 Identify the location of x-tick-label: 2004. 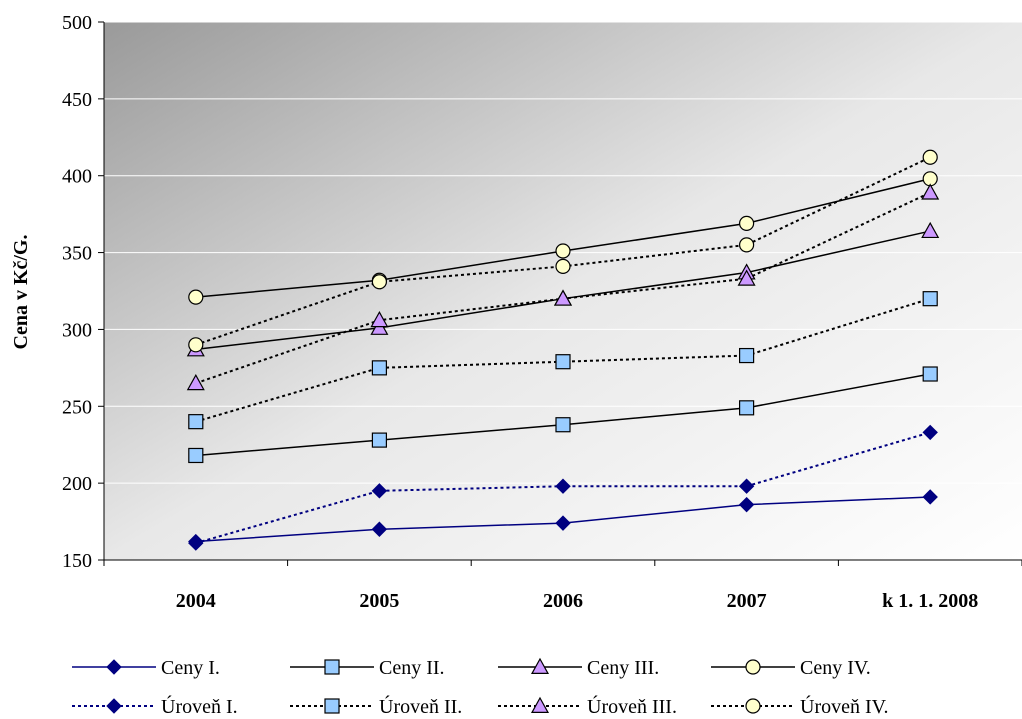
(196, 601).